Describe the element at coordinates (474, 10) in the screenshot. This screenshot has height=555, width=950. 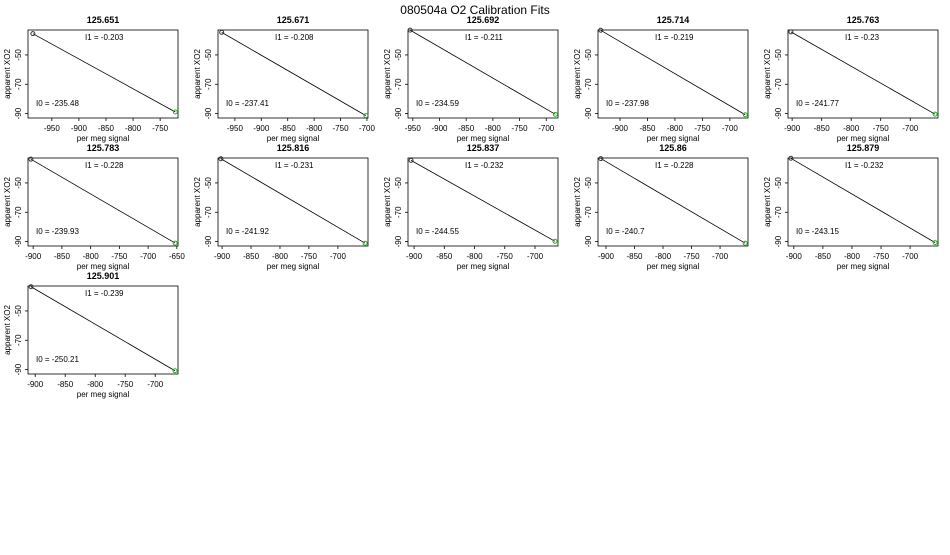
I see `page-title: 080504a O2 Calibration Fits` at that location.